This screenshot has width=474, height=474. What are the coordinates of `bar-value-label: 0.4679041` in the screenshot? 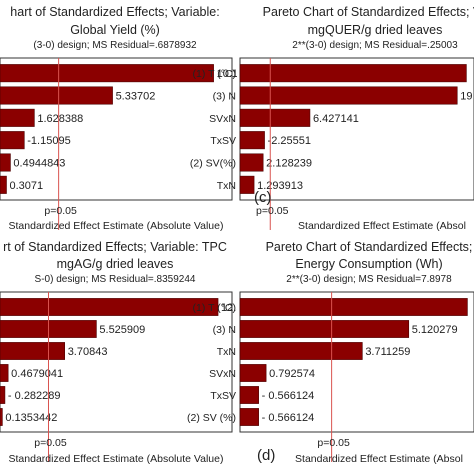 It's located at (37, 374).